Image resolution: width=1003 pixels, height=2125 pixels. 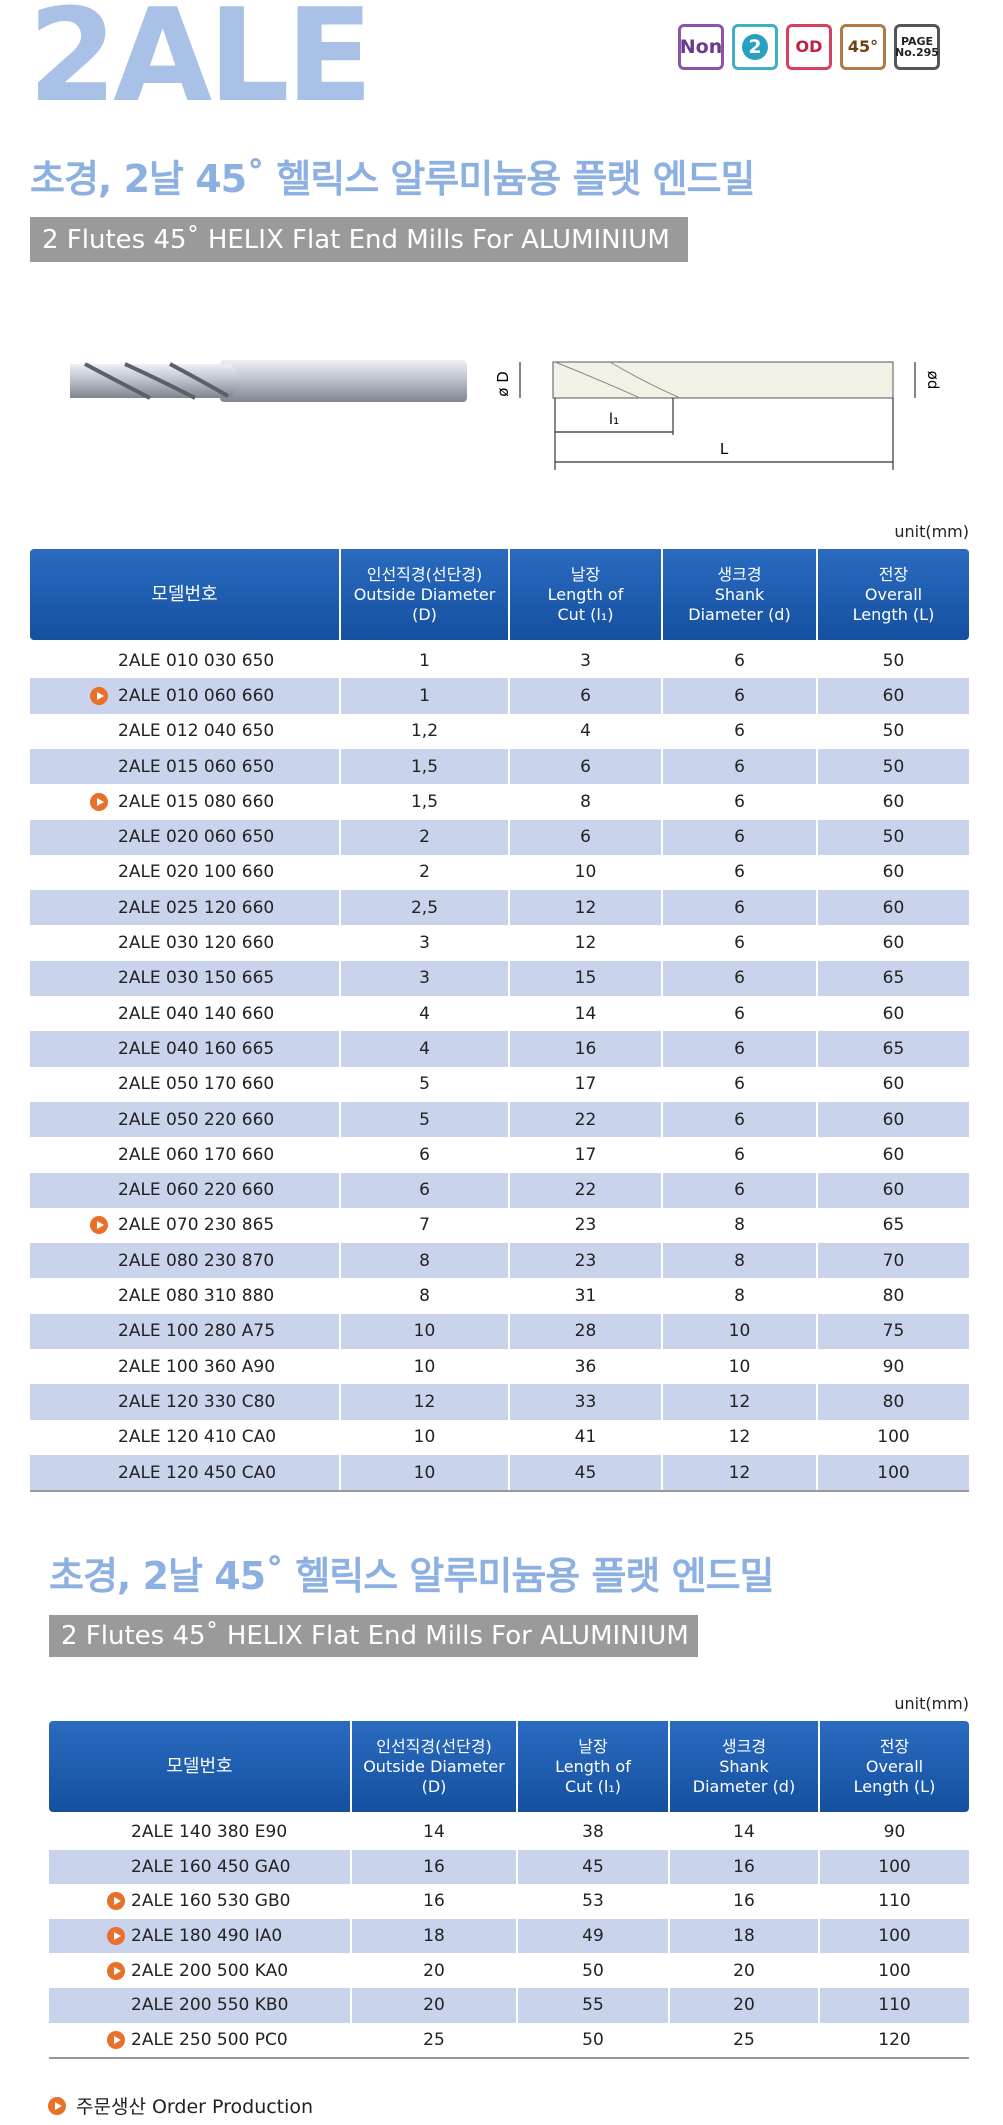 I want to click on cell-text: 5, so click(x=424, y=1119).